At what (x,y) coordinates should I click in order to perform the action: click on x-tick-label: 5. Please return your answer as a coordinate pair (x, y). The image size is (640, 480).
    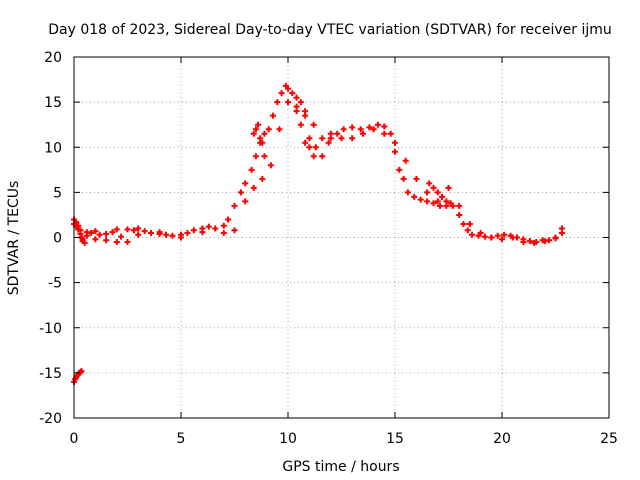
    Looking at the image, I should click on (181, 439).